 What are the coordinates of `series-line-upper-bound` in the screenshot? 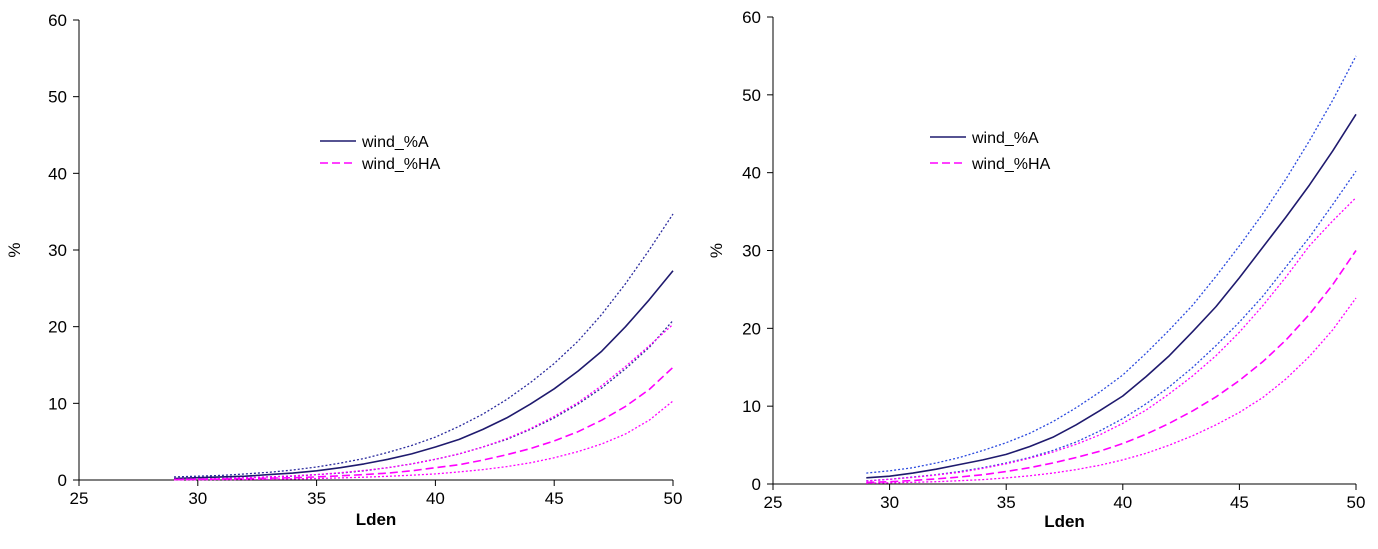 It's located at (423, 401).